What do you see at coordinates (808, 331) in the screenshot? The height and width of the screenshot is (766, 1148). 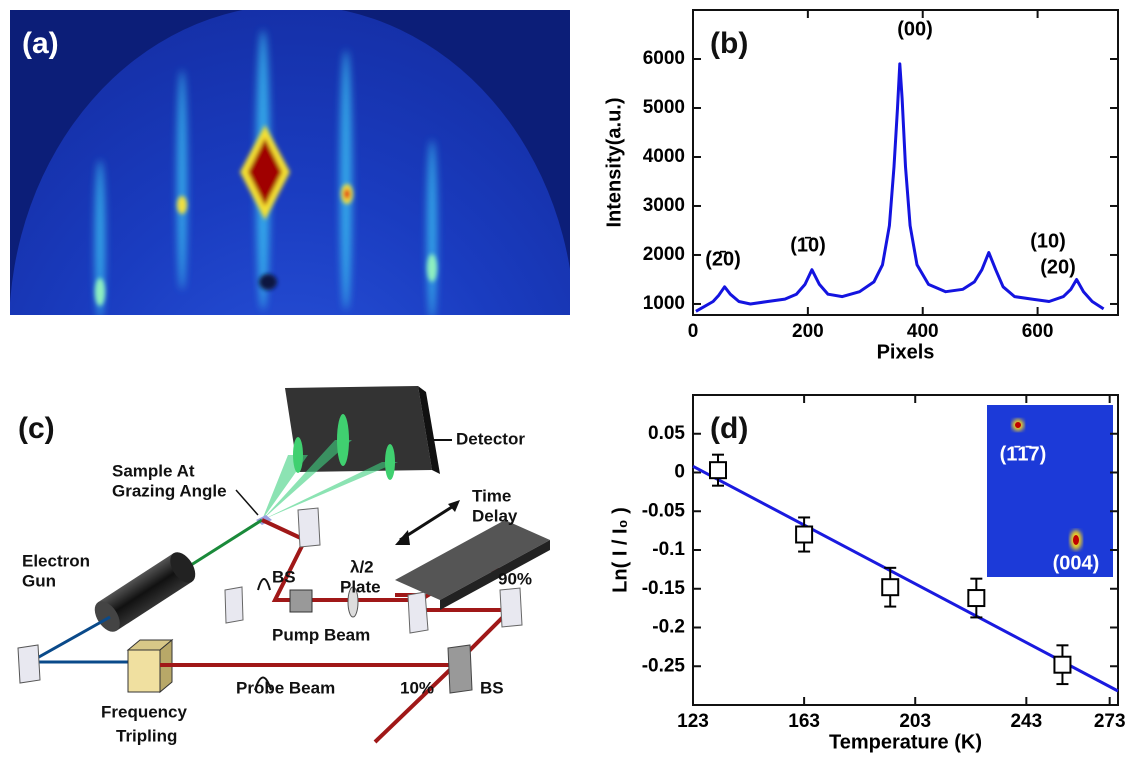 I see `x-tick-label: 200` at bounding box center [808, 331].